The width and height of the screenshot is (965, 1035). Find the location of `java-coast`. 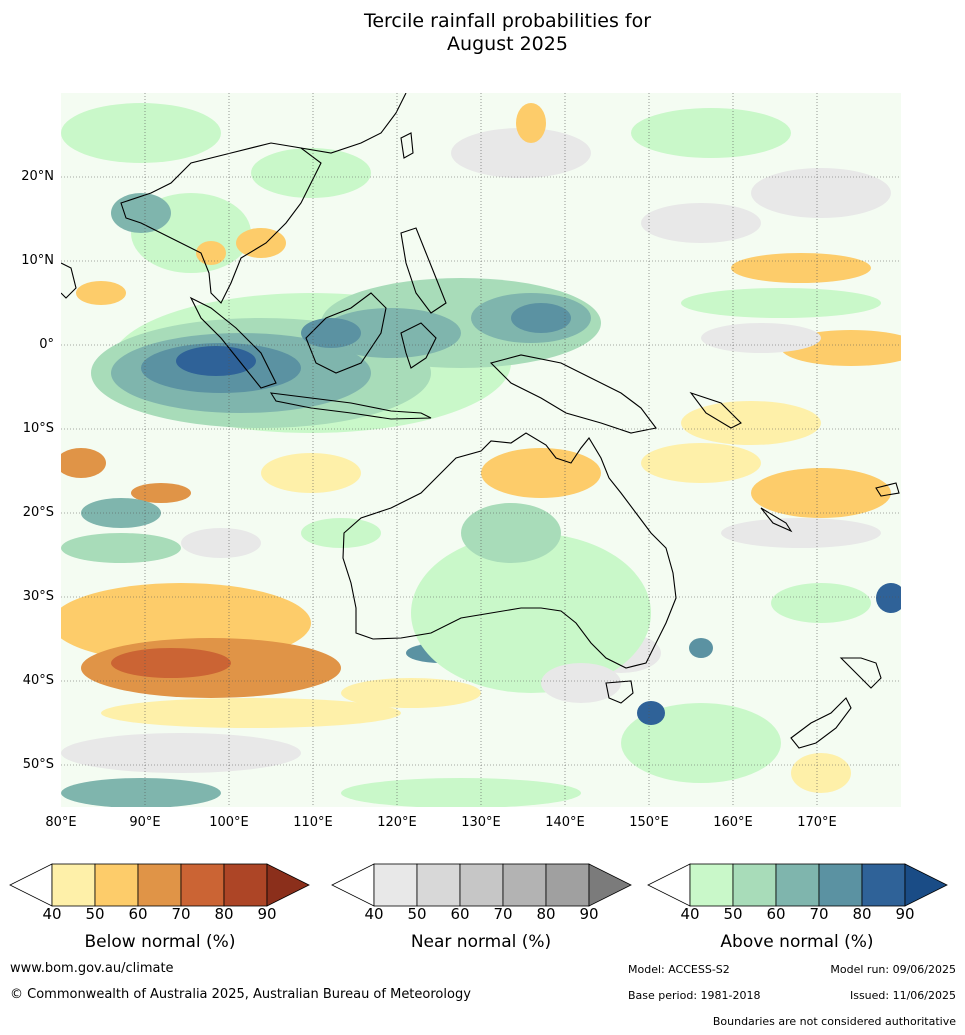

java-coast is located at coordinates (350, 406).